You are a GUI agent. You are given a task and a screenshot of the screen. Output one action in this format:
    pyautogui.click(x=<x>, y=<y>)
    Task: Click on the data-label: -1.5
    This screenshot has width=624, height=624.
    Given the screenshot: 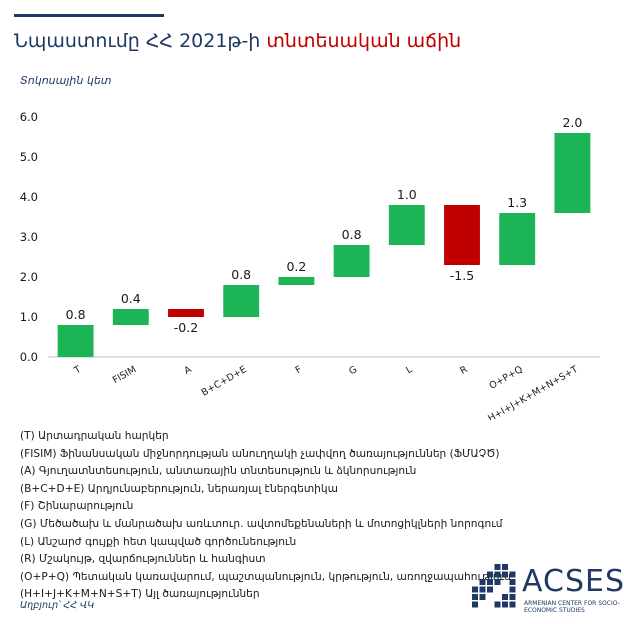 What is the action you would take?
    pyautogui.click(x=462, y=275)
    